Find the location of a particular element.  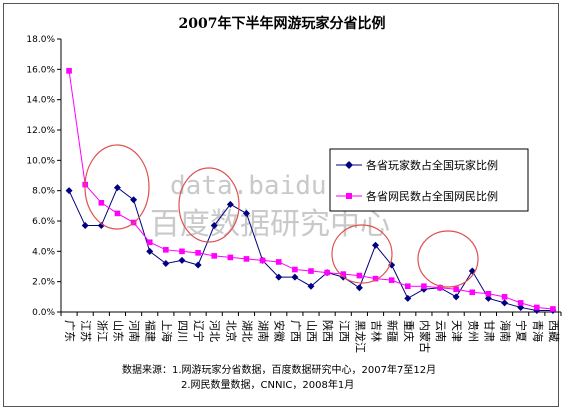

legend-marker-netizens is located at coordinates (349, 196).